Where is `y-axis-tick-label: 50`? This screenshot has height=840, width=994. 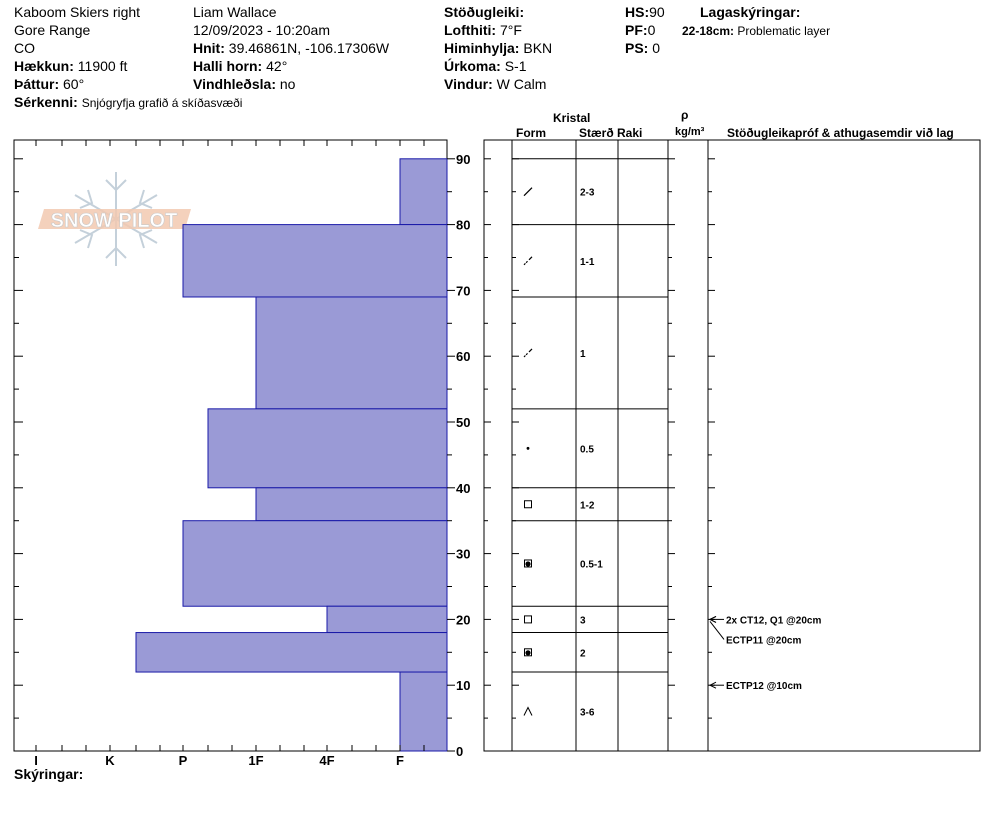
y-axis-tick-label: 50 is located at coordinates (463, 422).